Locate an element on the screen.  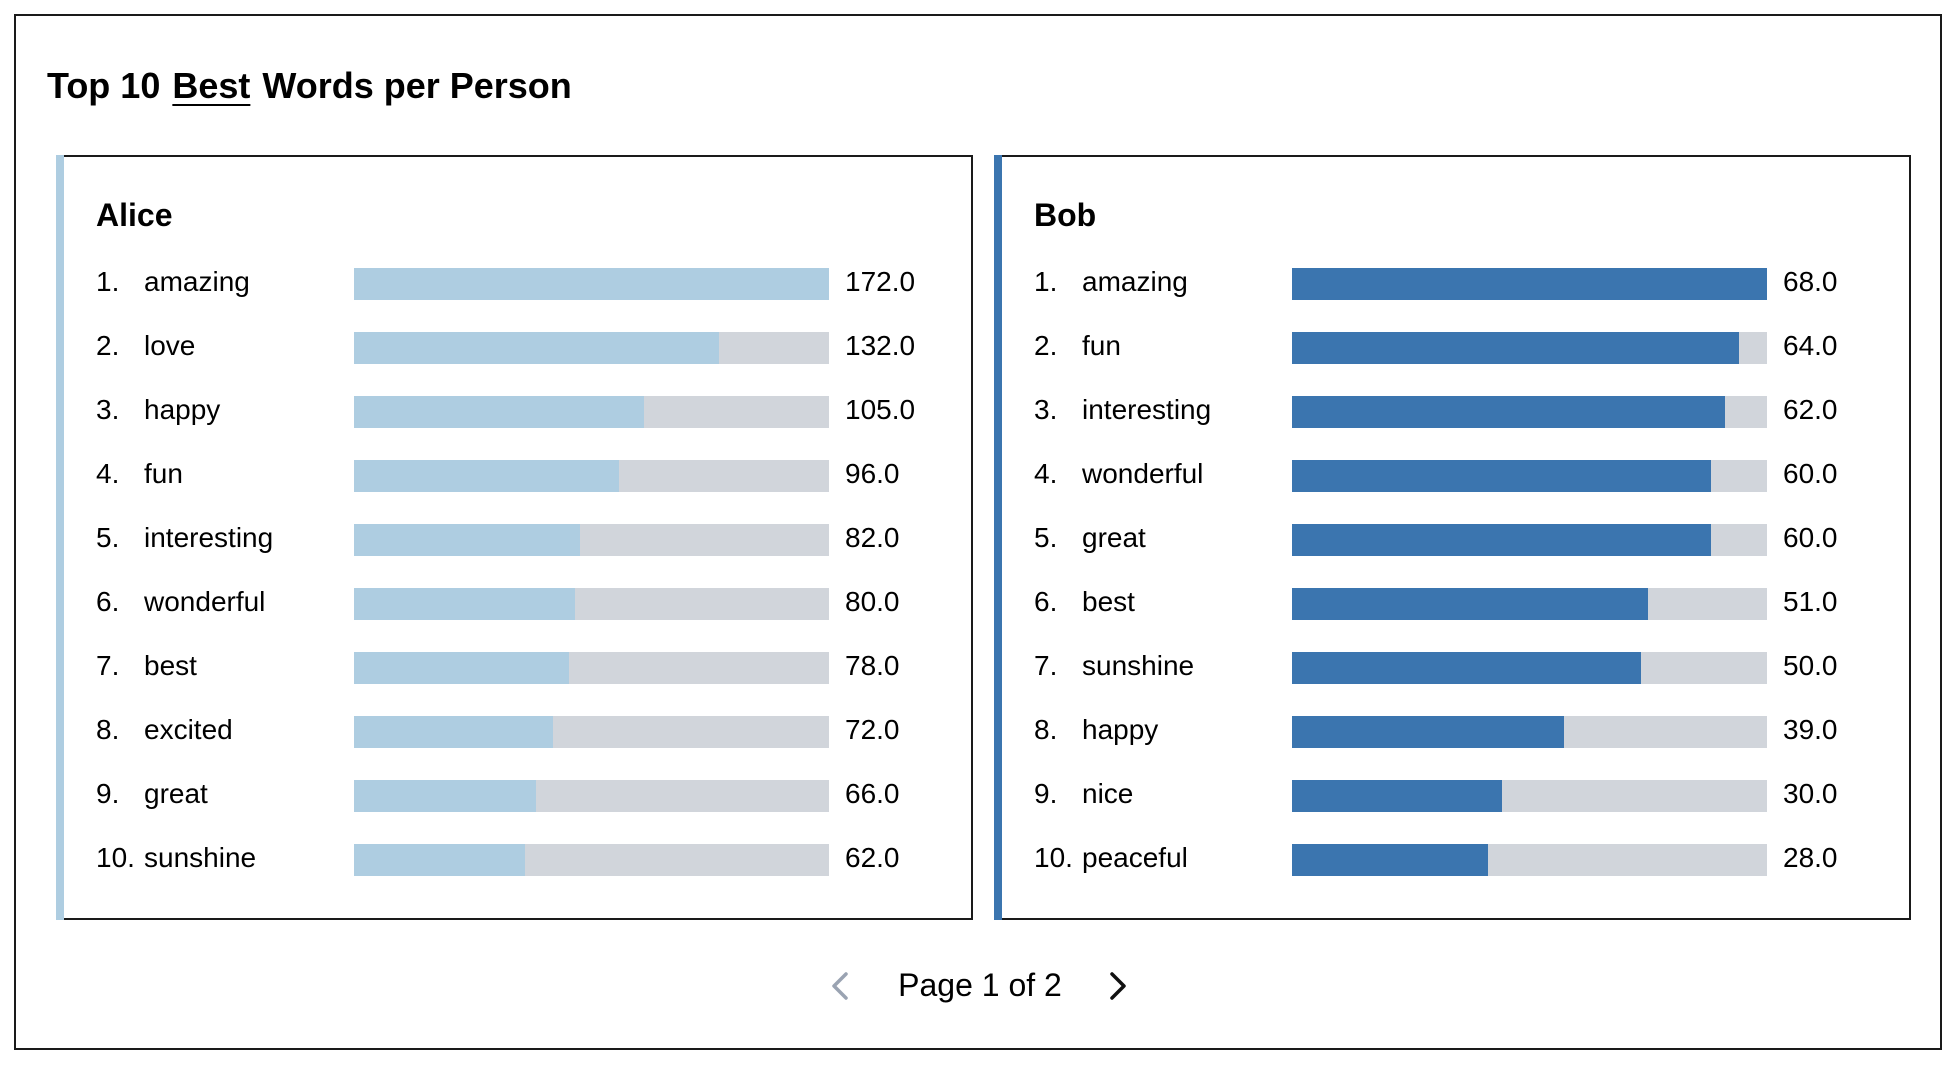
word-label: happy is located at coordinates (1120, 729).